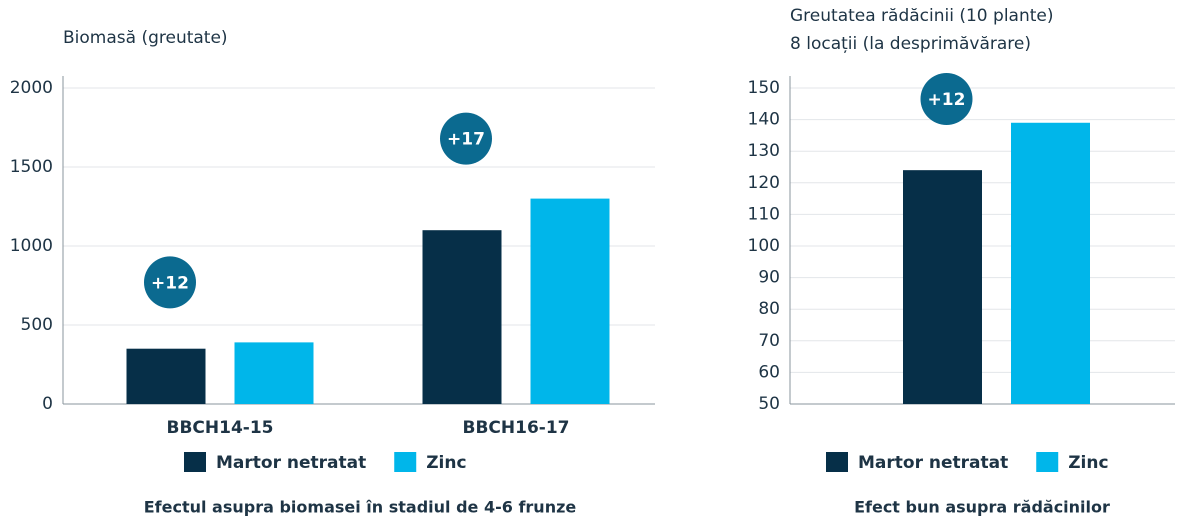 The width and height of the screenshot is (1198, 530). What do you see at coordinates (37, 325) in the screenshot?
I see `y-tick-label: 500` at bounding box center [37, 325].